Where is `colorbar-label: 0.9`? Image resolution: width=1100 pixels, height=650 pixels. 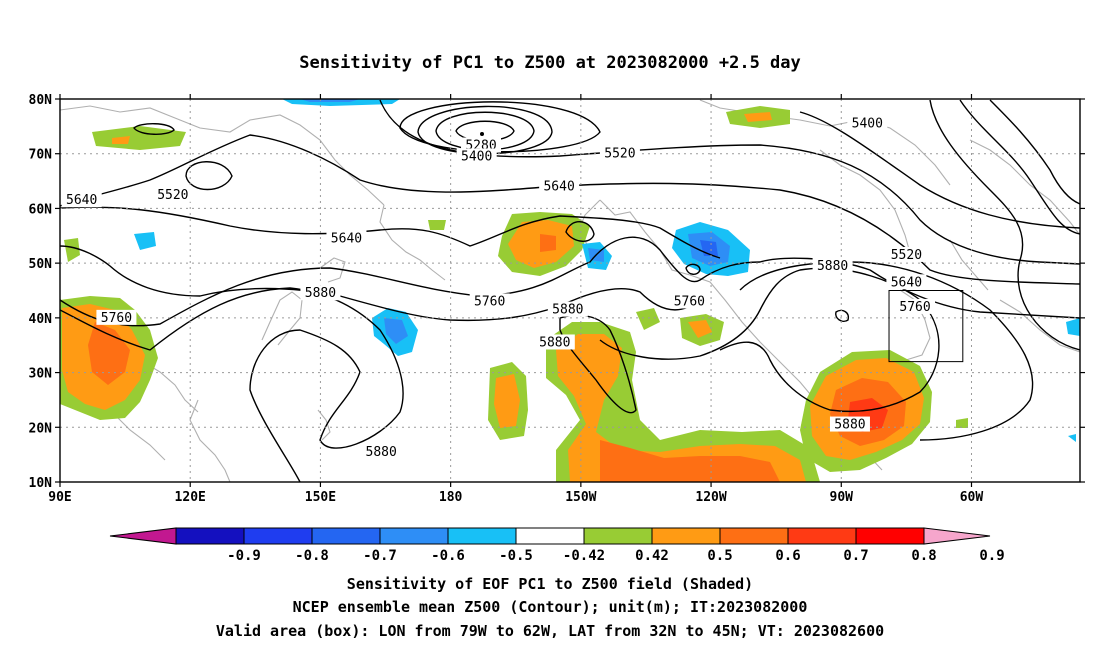
colorbar-label: 0.9 is located at coordinates (991, 556).